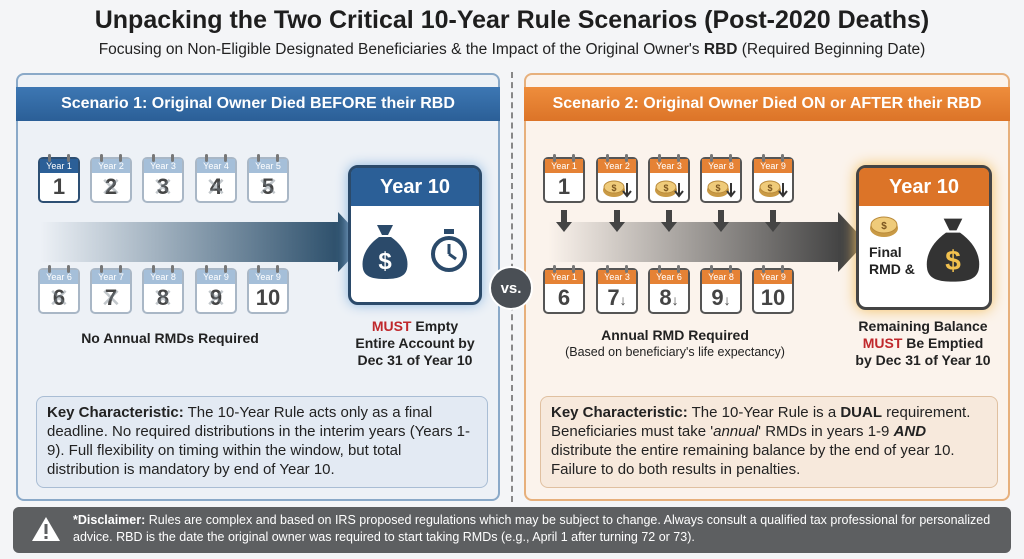 The width and height of the screenshot is (1024, 559). What do you see at coordinates (268, 186) in the screenshot?
I see `year-number: 5` at bounding box center [268, 186].